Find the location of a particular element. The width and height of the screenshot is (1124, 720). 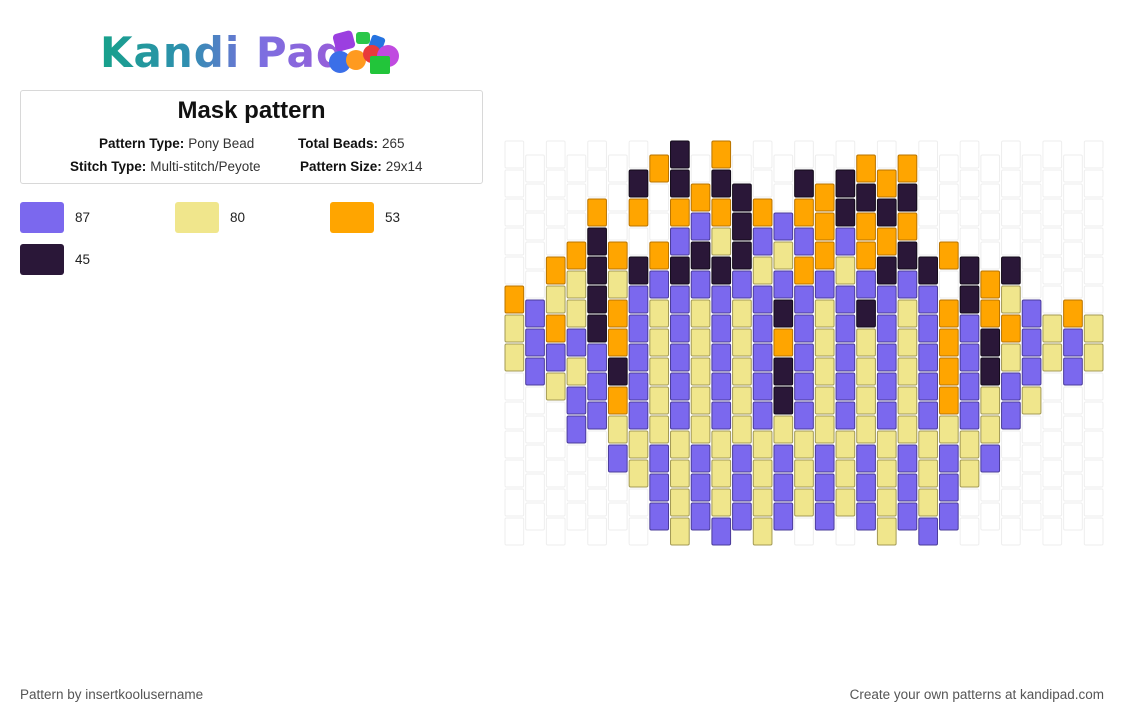

pattern-title: Mask pattern is located at coordinates (251, 110).